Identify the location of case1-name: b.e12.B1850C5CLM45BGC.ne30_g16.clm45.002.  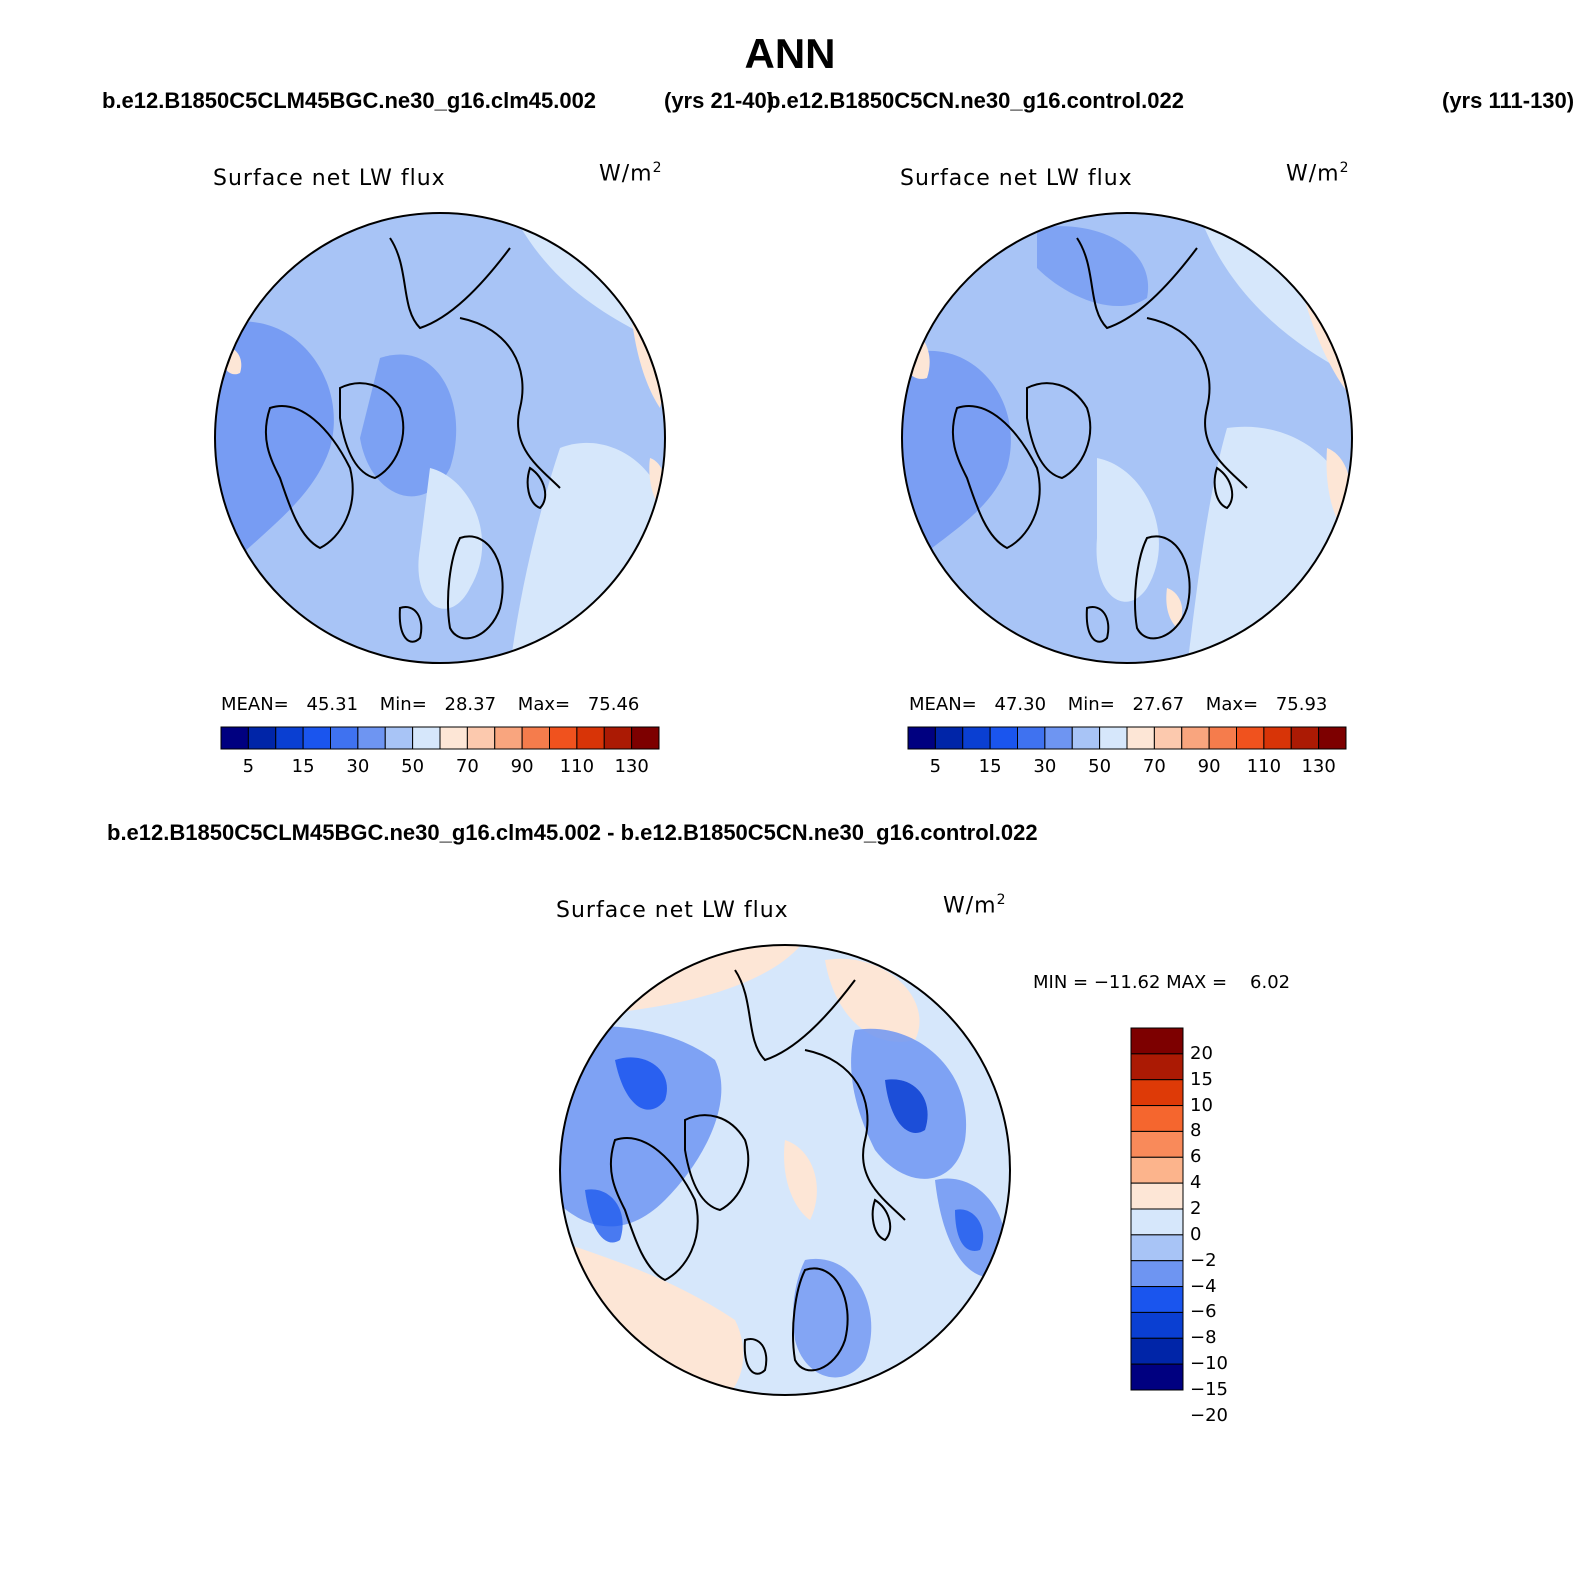
(349, 100).